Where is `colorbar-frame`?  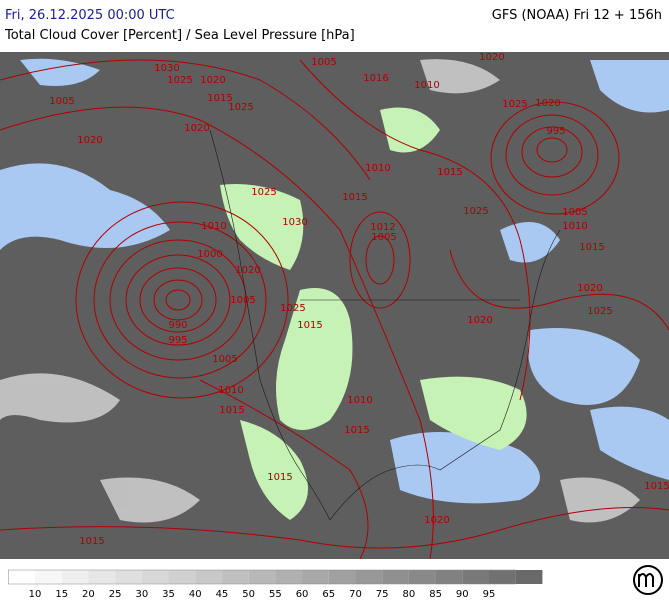
colorbar-frame is located at coordinates (262, 577).